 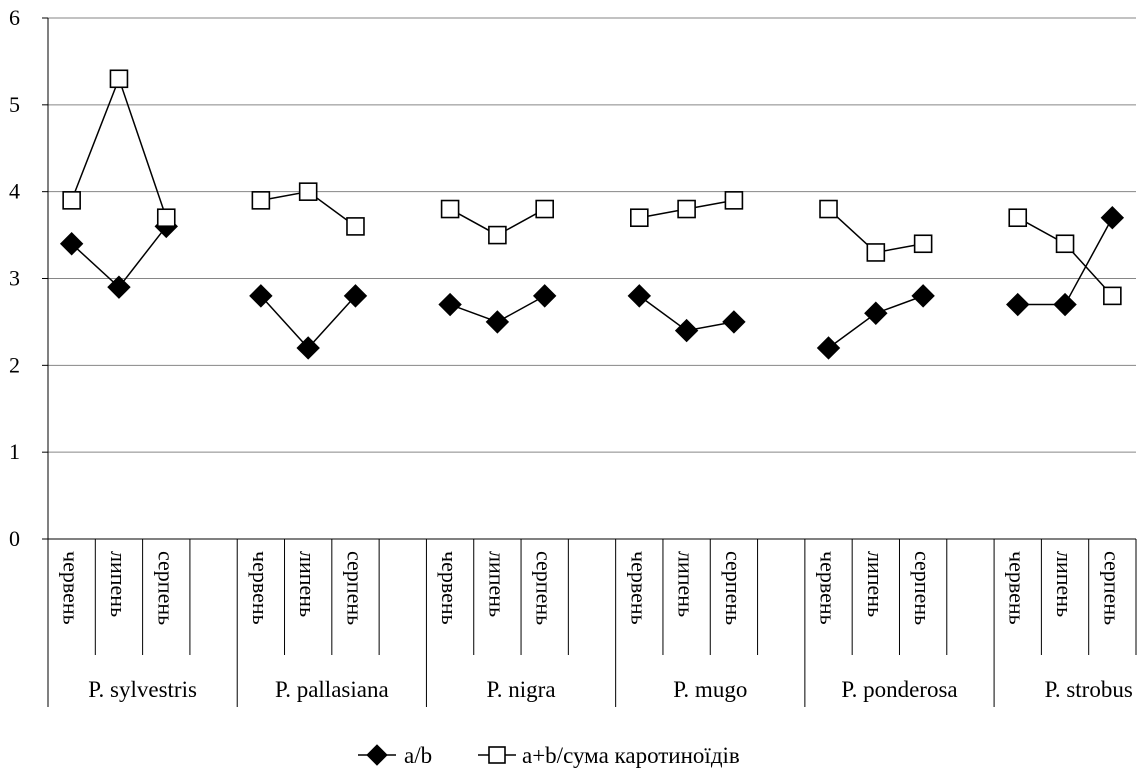 What do you see at coordinates (14, 278) in the screenshot?
I see `y-tick-label: 3` at bounding box center [14, 278].